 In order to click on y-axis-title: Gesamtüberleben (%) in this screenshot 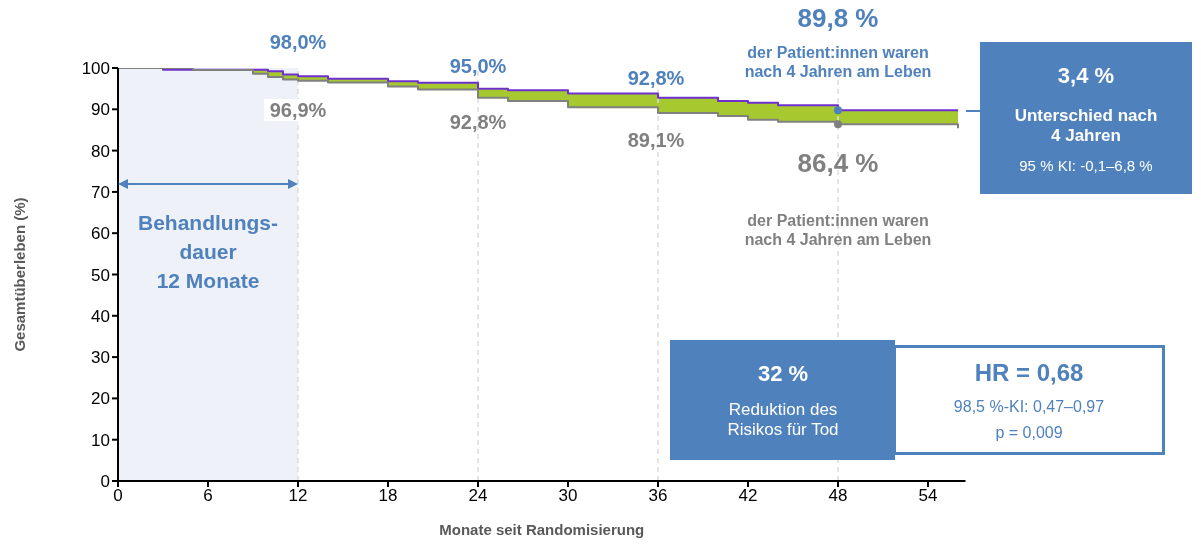, I will do `click(20, 274)`.